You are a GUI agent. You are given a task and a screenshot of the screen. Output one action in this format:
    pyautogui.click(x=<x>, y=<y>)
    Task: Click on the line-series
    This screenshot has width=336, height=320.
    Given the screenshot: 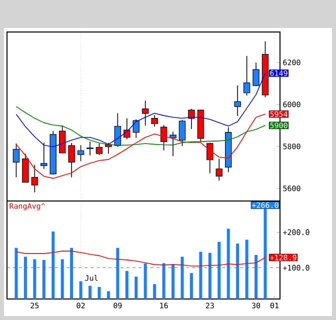 What is the action you would take?
    pyautogui.click(x=141, y=126)
    